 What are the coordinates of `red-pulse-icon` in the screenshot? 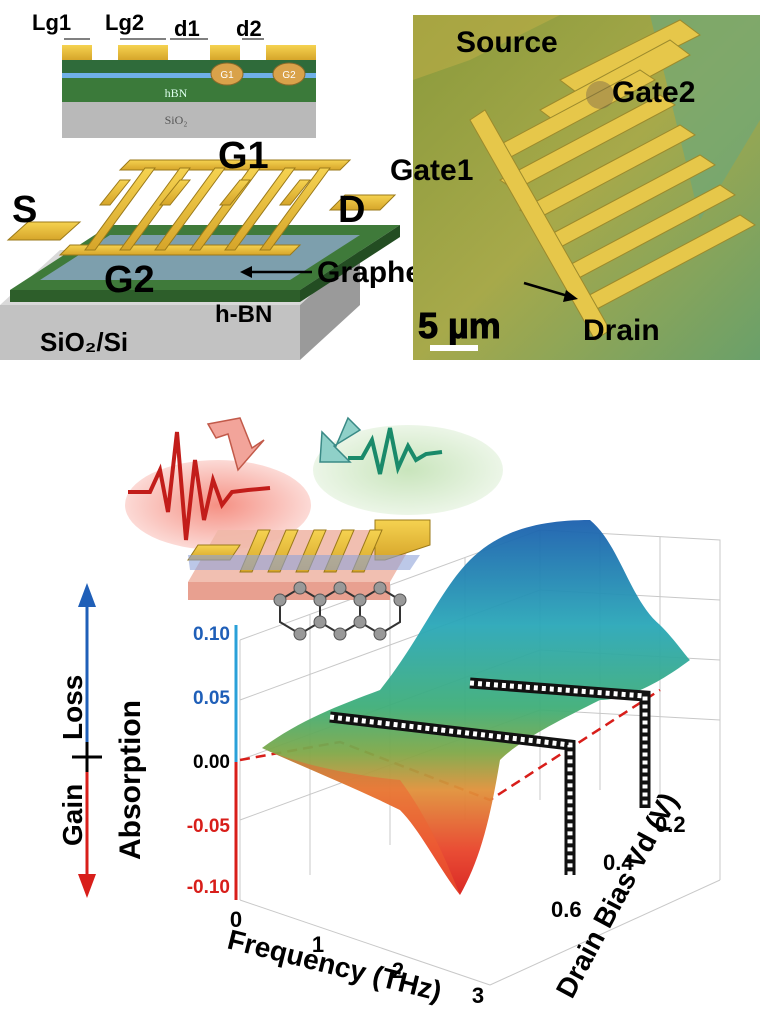 It's located at (199, 486).